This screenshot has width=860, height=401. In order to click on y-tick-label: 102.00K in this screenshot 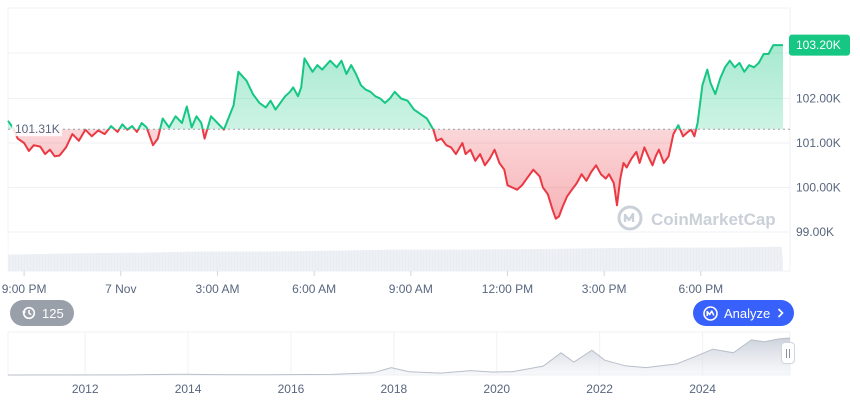, I will do `click(818, 99)`.